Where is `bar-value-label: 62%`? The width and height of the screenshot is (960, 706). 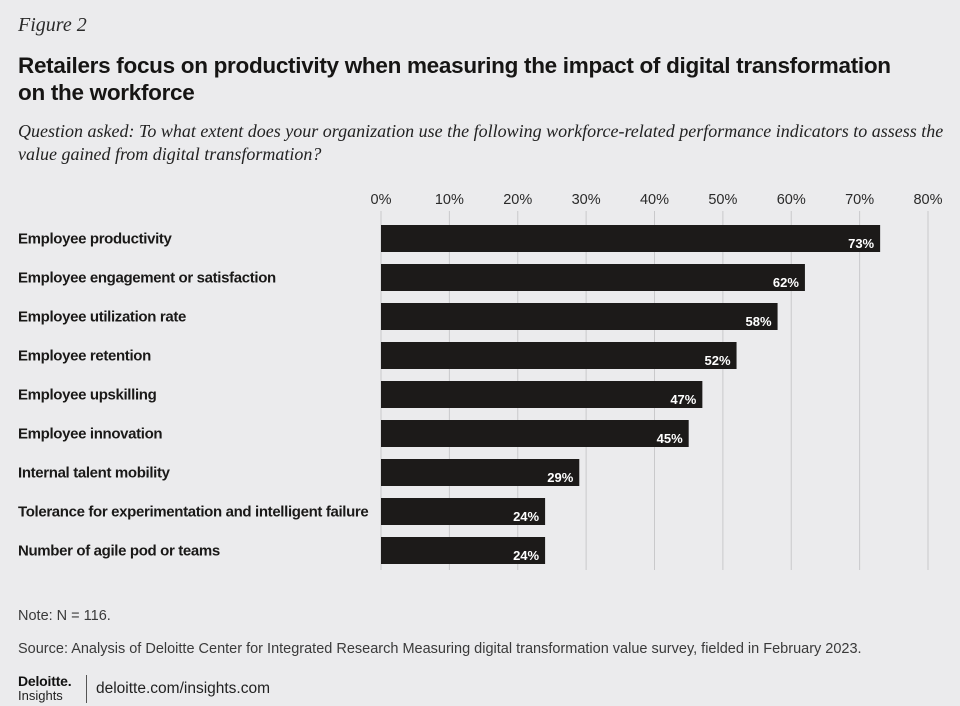
bar-value-label: 62% is located at coordinates (786, 282).